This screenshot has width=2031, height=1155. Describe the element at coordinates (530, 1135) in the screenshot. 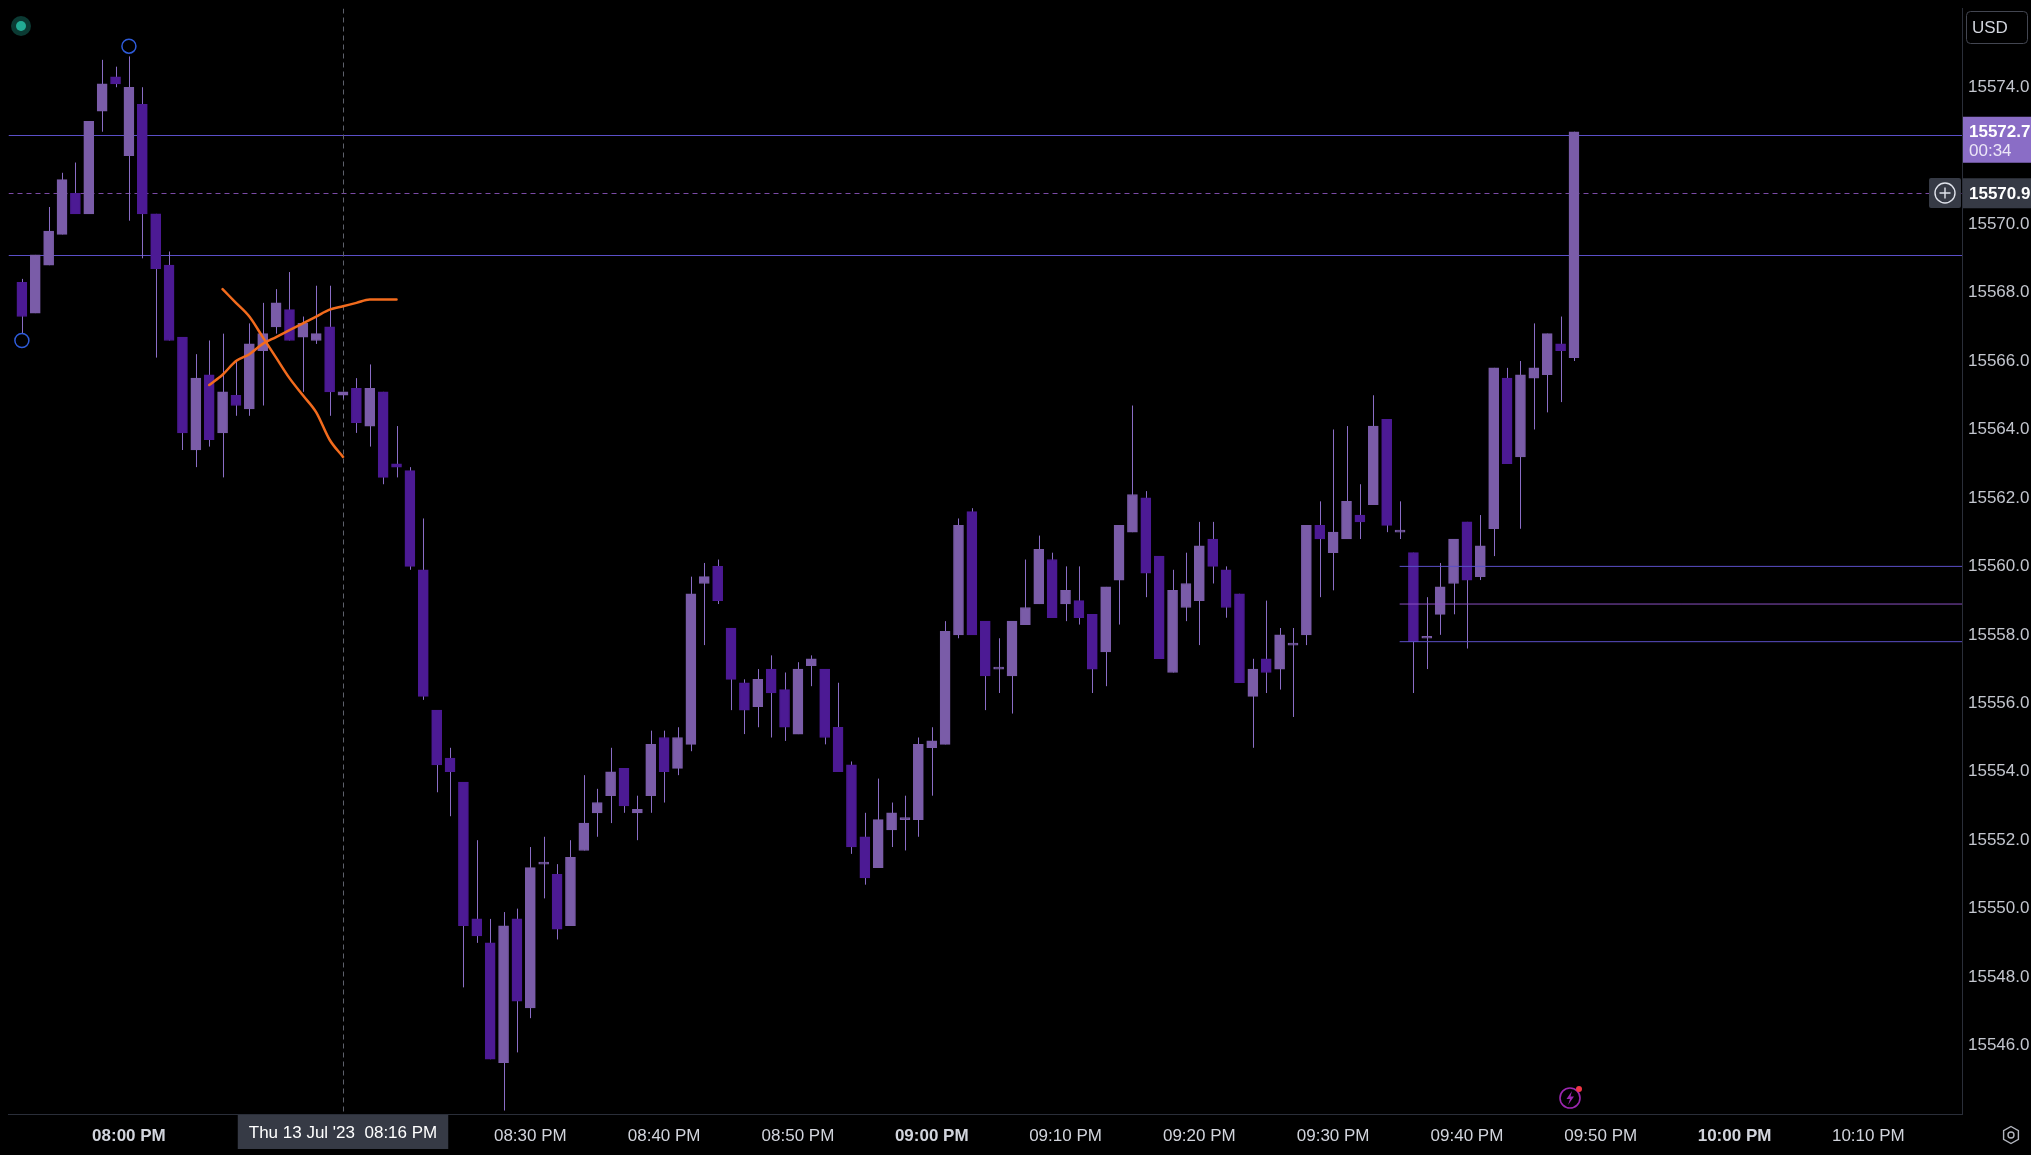

I see `x-tick-label: 08:30 PM` at that location.